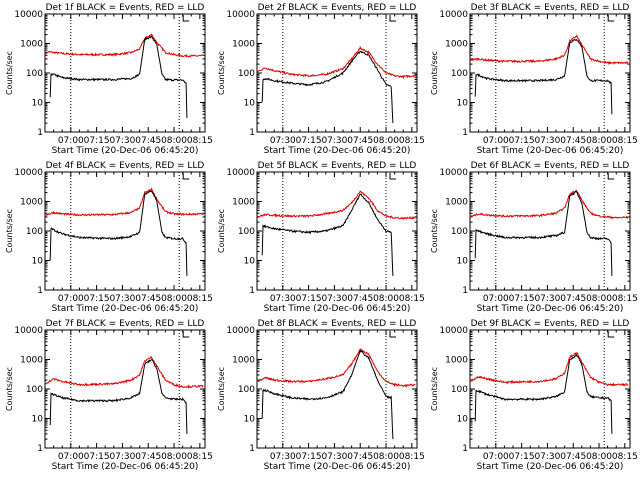 This screenshot has height=480, width=640. Describe the element at coordinates (550, 324) in the screenshot. I see `chart-title: Det 9f BLACK = Events, RED = LLD` at that location.